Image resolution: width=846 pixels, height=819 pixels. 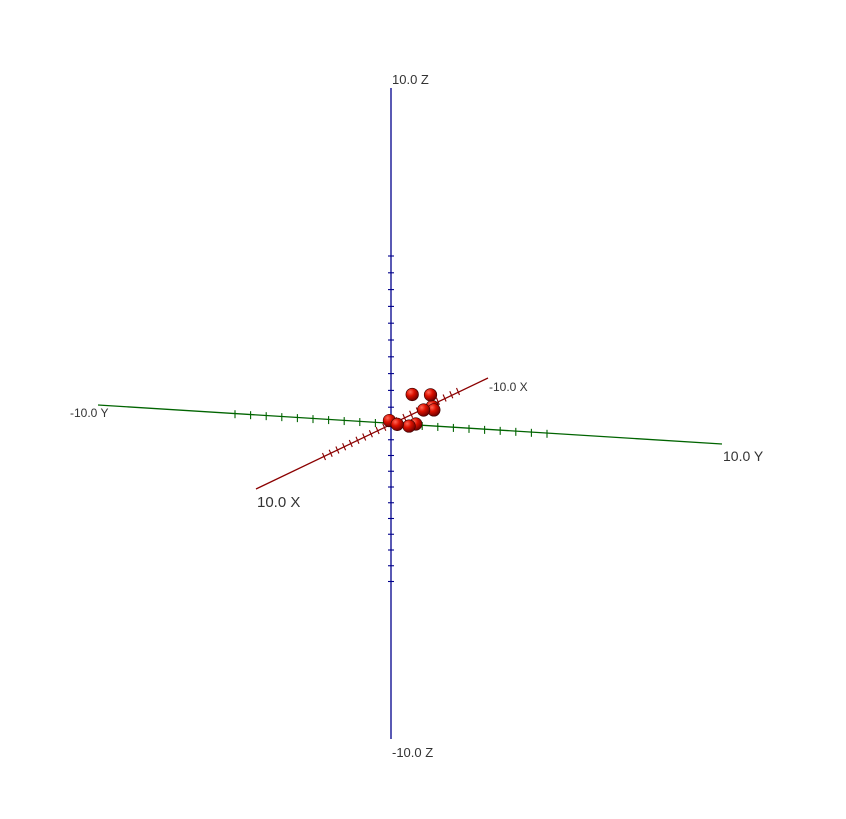 I want to click on x-axis-max-label: 10.0 X, so click(x=278, y=502).